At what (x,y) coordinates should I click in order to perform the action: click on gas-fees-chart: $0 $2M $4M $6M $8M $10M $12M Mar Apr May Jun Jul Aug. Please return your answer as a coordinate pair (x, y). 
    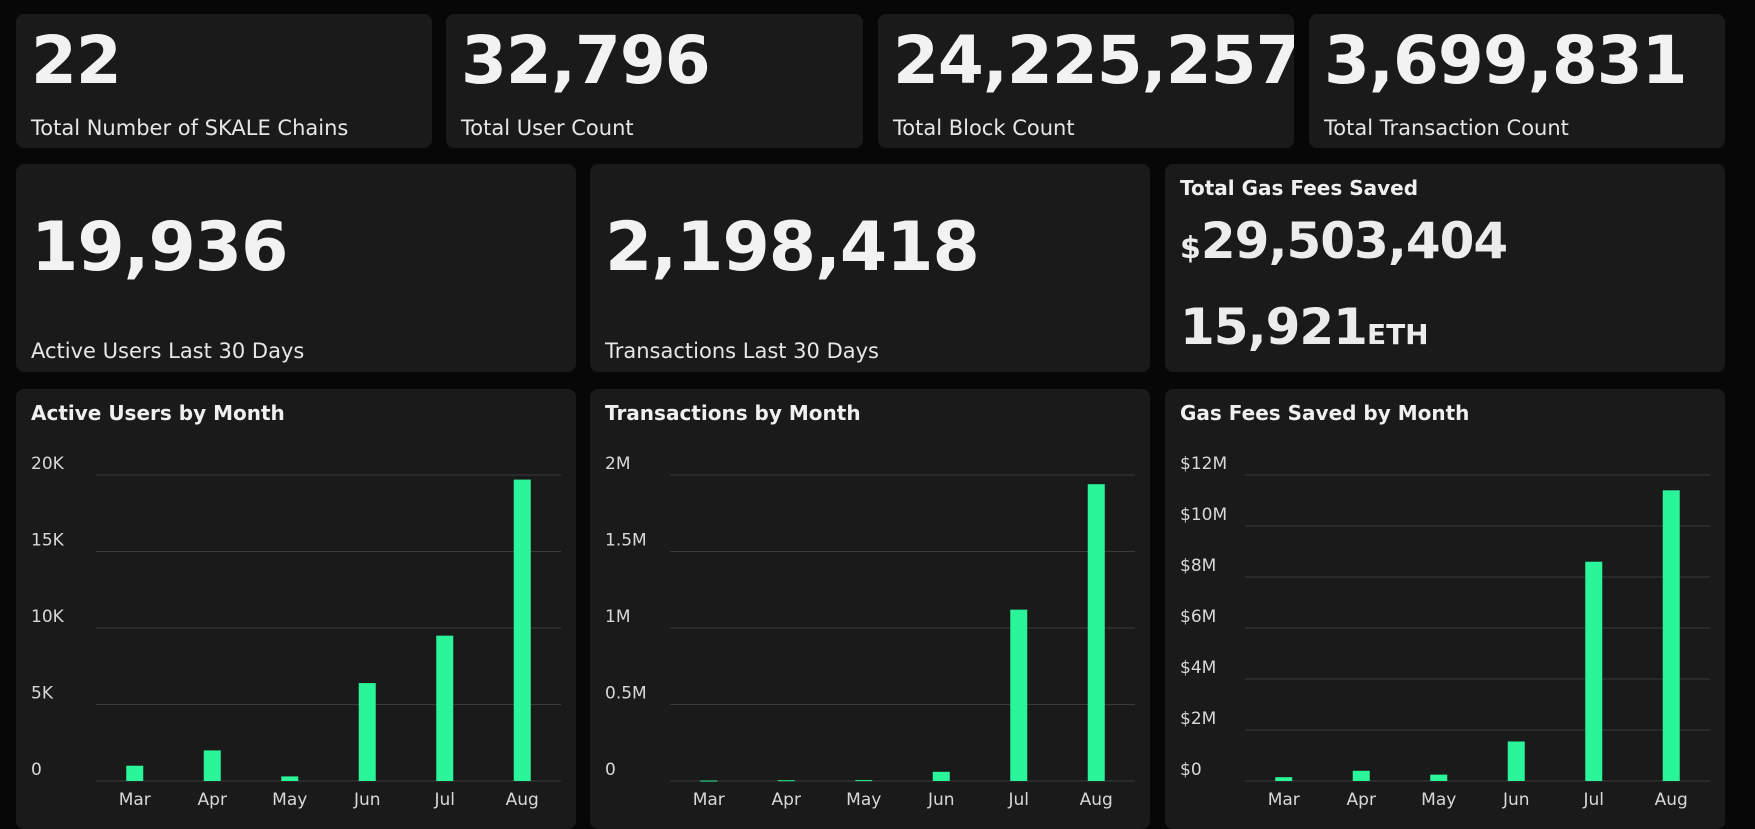
    Looking at the image, I should click on (1445, 632).